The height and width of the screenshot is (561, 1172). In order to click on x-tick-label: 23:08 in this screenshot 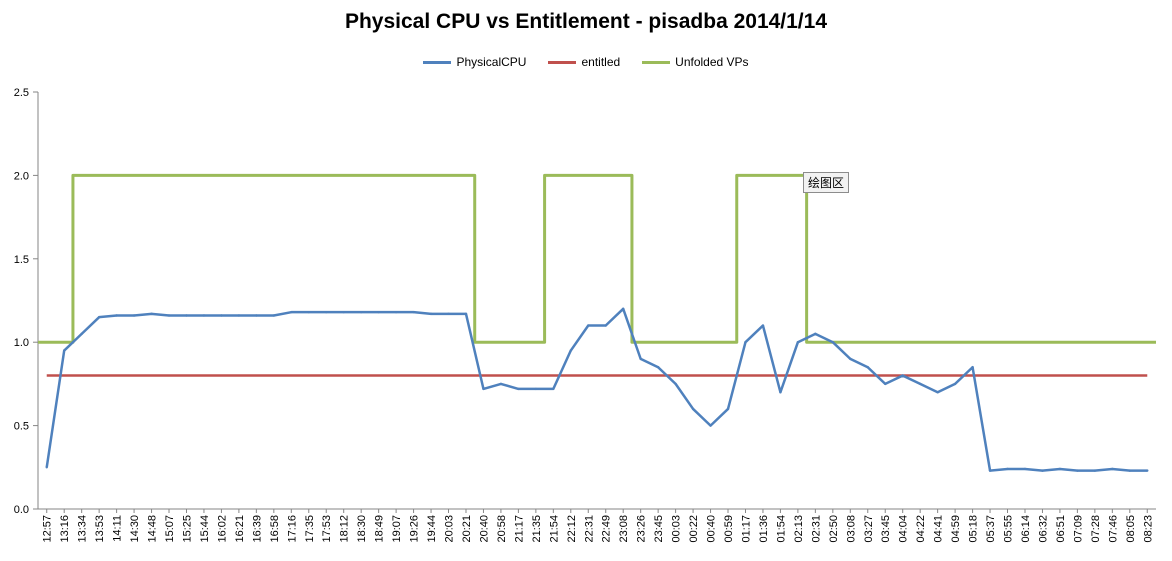, I will do `click(624, 529)`.